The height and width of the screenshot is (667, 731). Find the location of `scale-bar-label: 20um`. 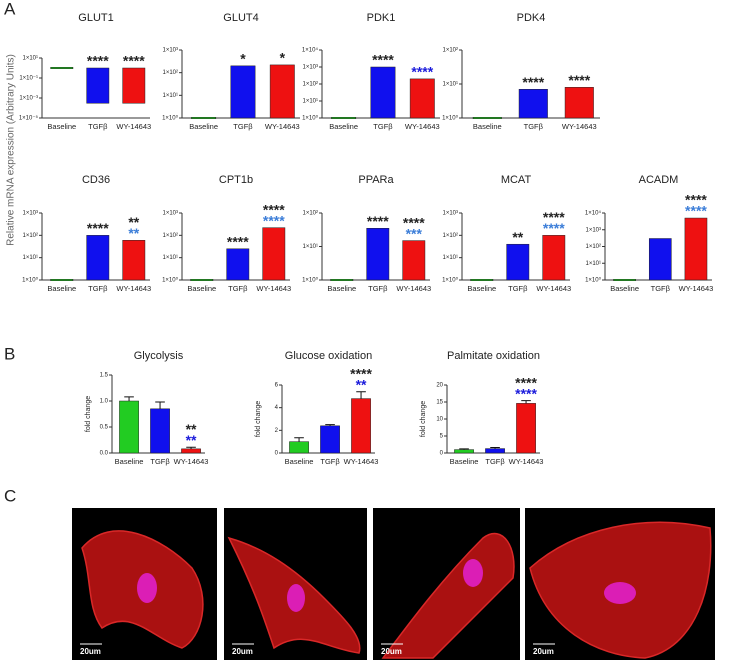

scale-bar-label: 20um is located at coordinates (543, 651).